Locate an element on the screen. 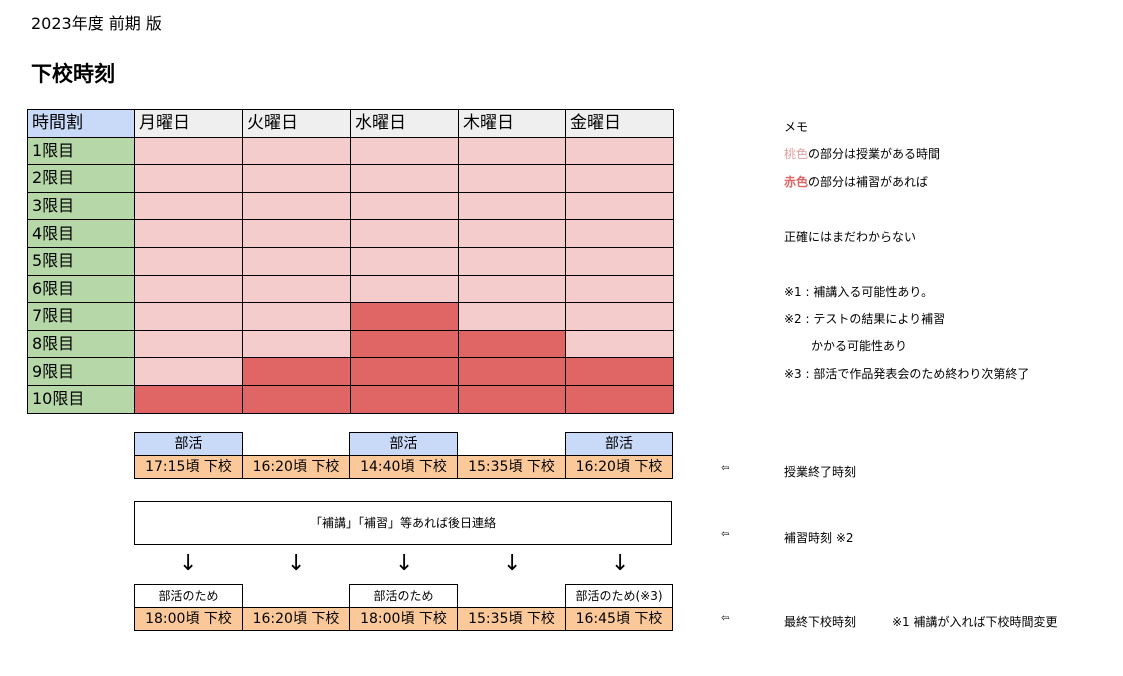 Image resolution: width=1123 pixels, height=676 pixels. period-label: 1限目 is located at coordinates (81, 151).